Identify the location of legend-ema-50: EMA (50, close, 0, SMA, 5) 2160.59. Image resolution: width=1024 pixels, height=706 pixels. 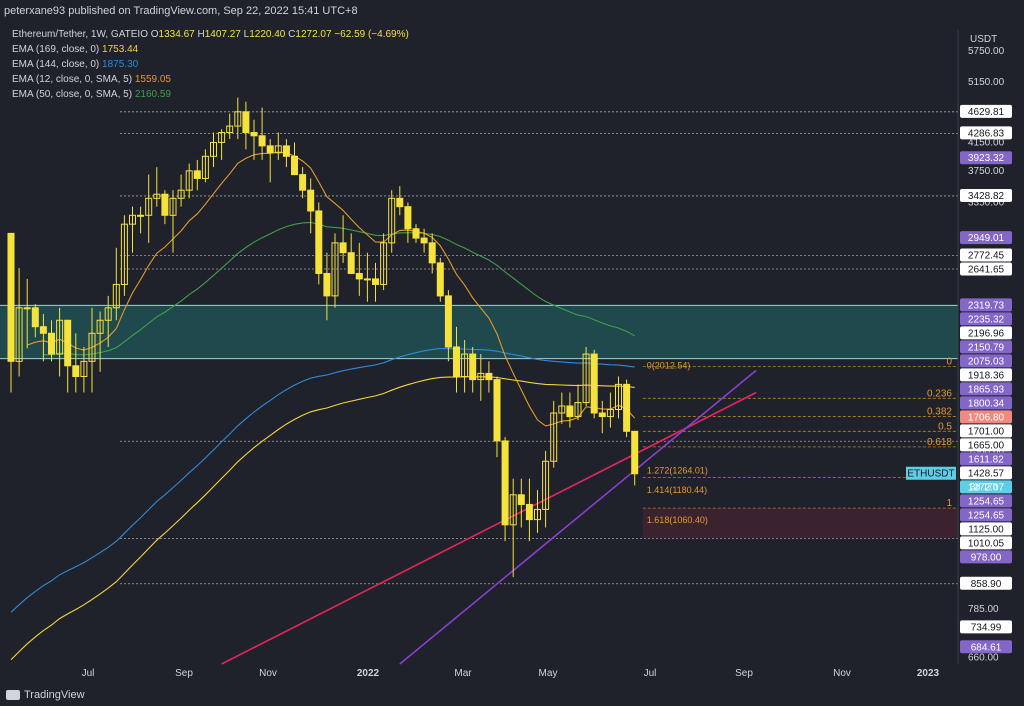
(210, 94).